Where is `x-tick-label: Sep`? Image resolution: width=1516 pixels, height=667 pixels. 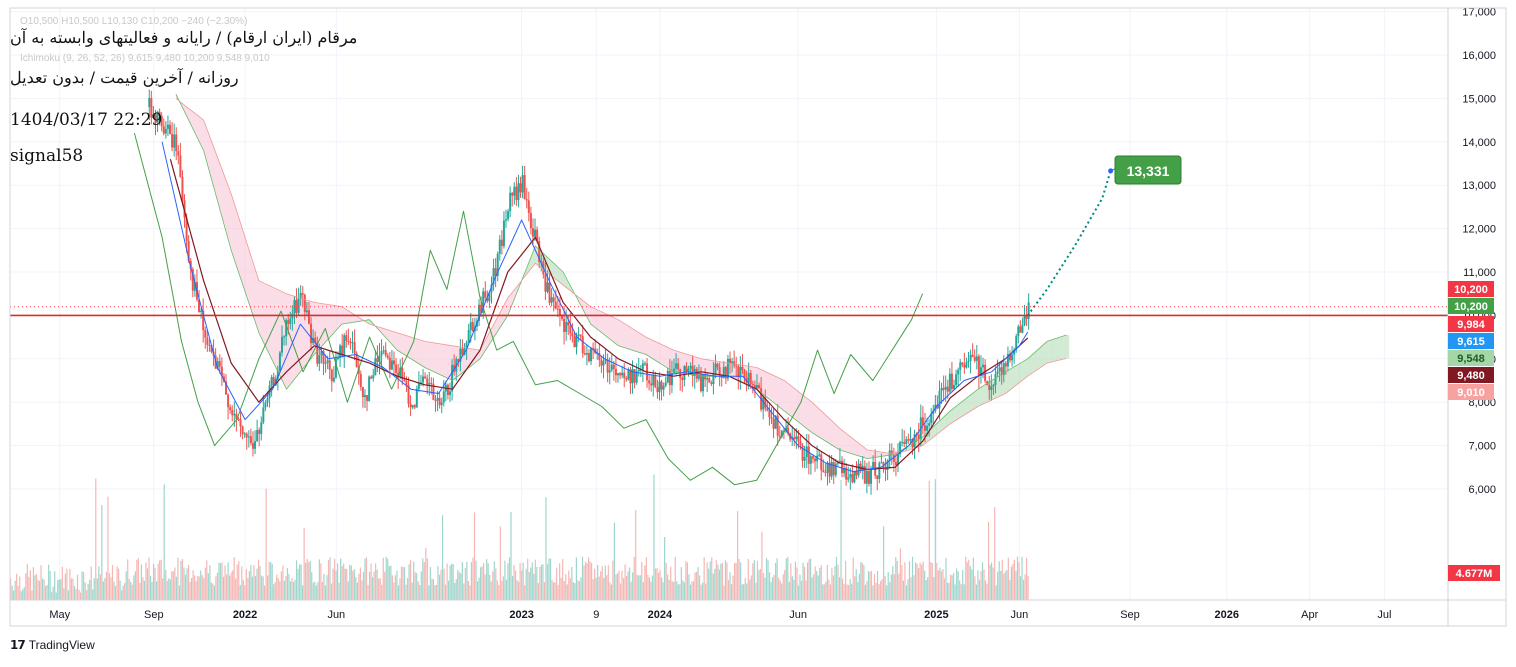 x-tick-label: Sep is located at coordinates (1130, 615).